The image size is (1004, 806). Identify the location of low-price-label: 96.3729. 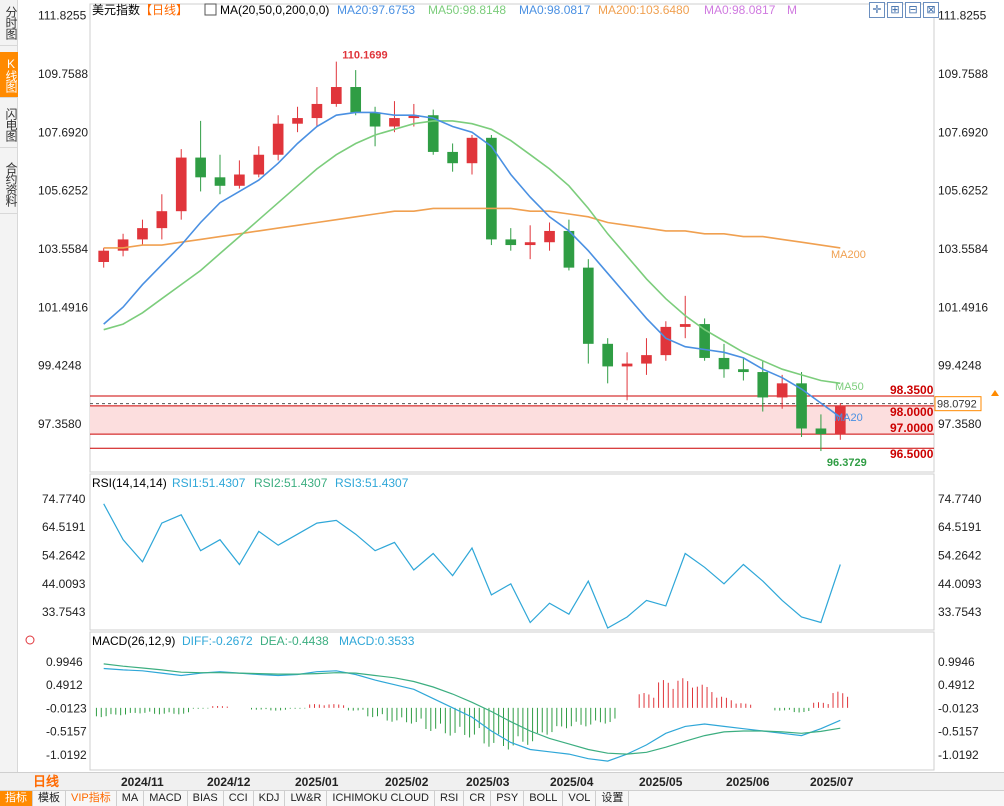
(847, 463).